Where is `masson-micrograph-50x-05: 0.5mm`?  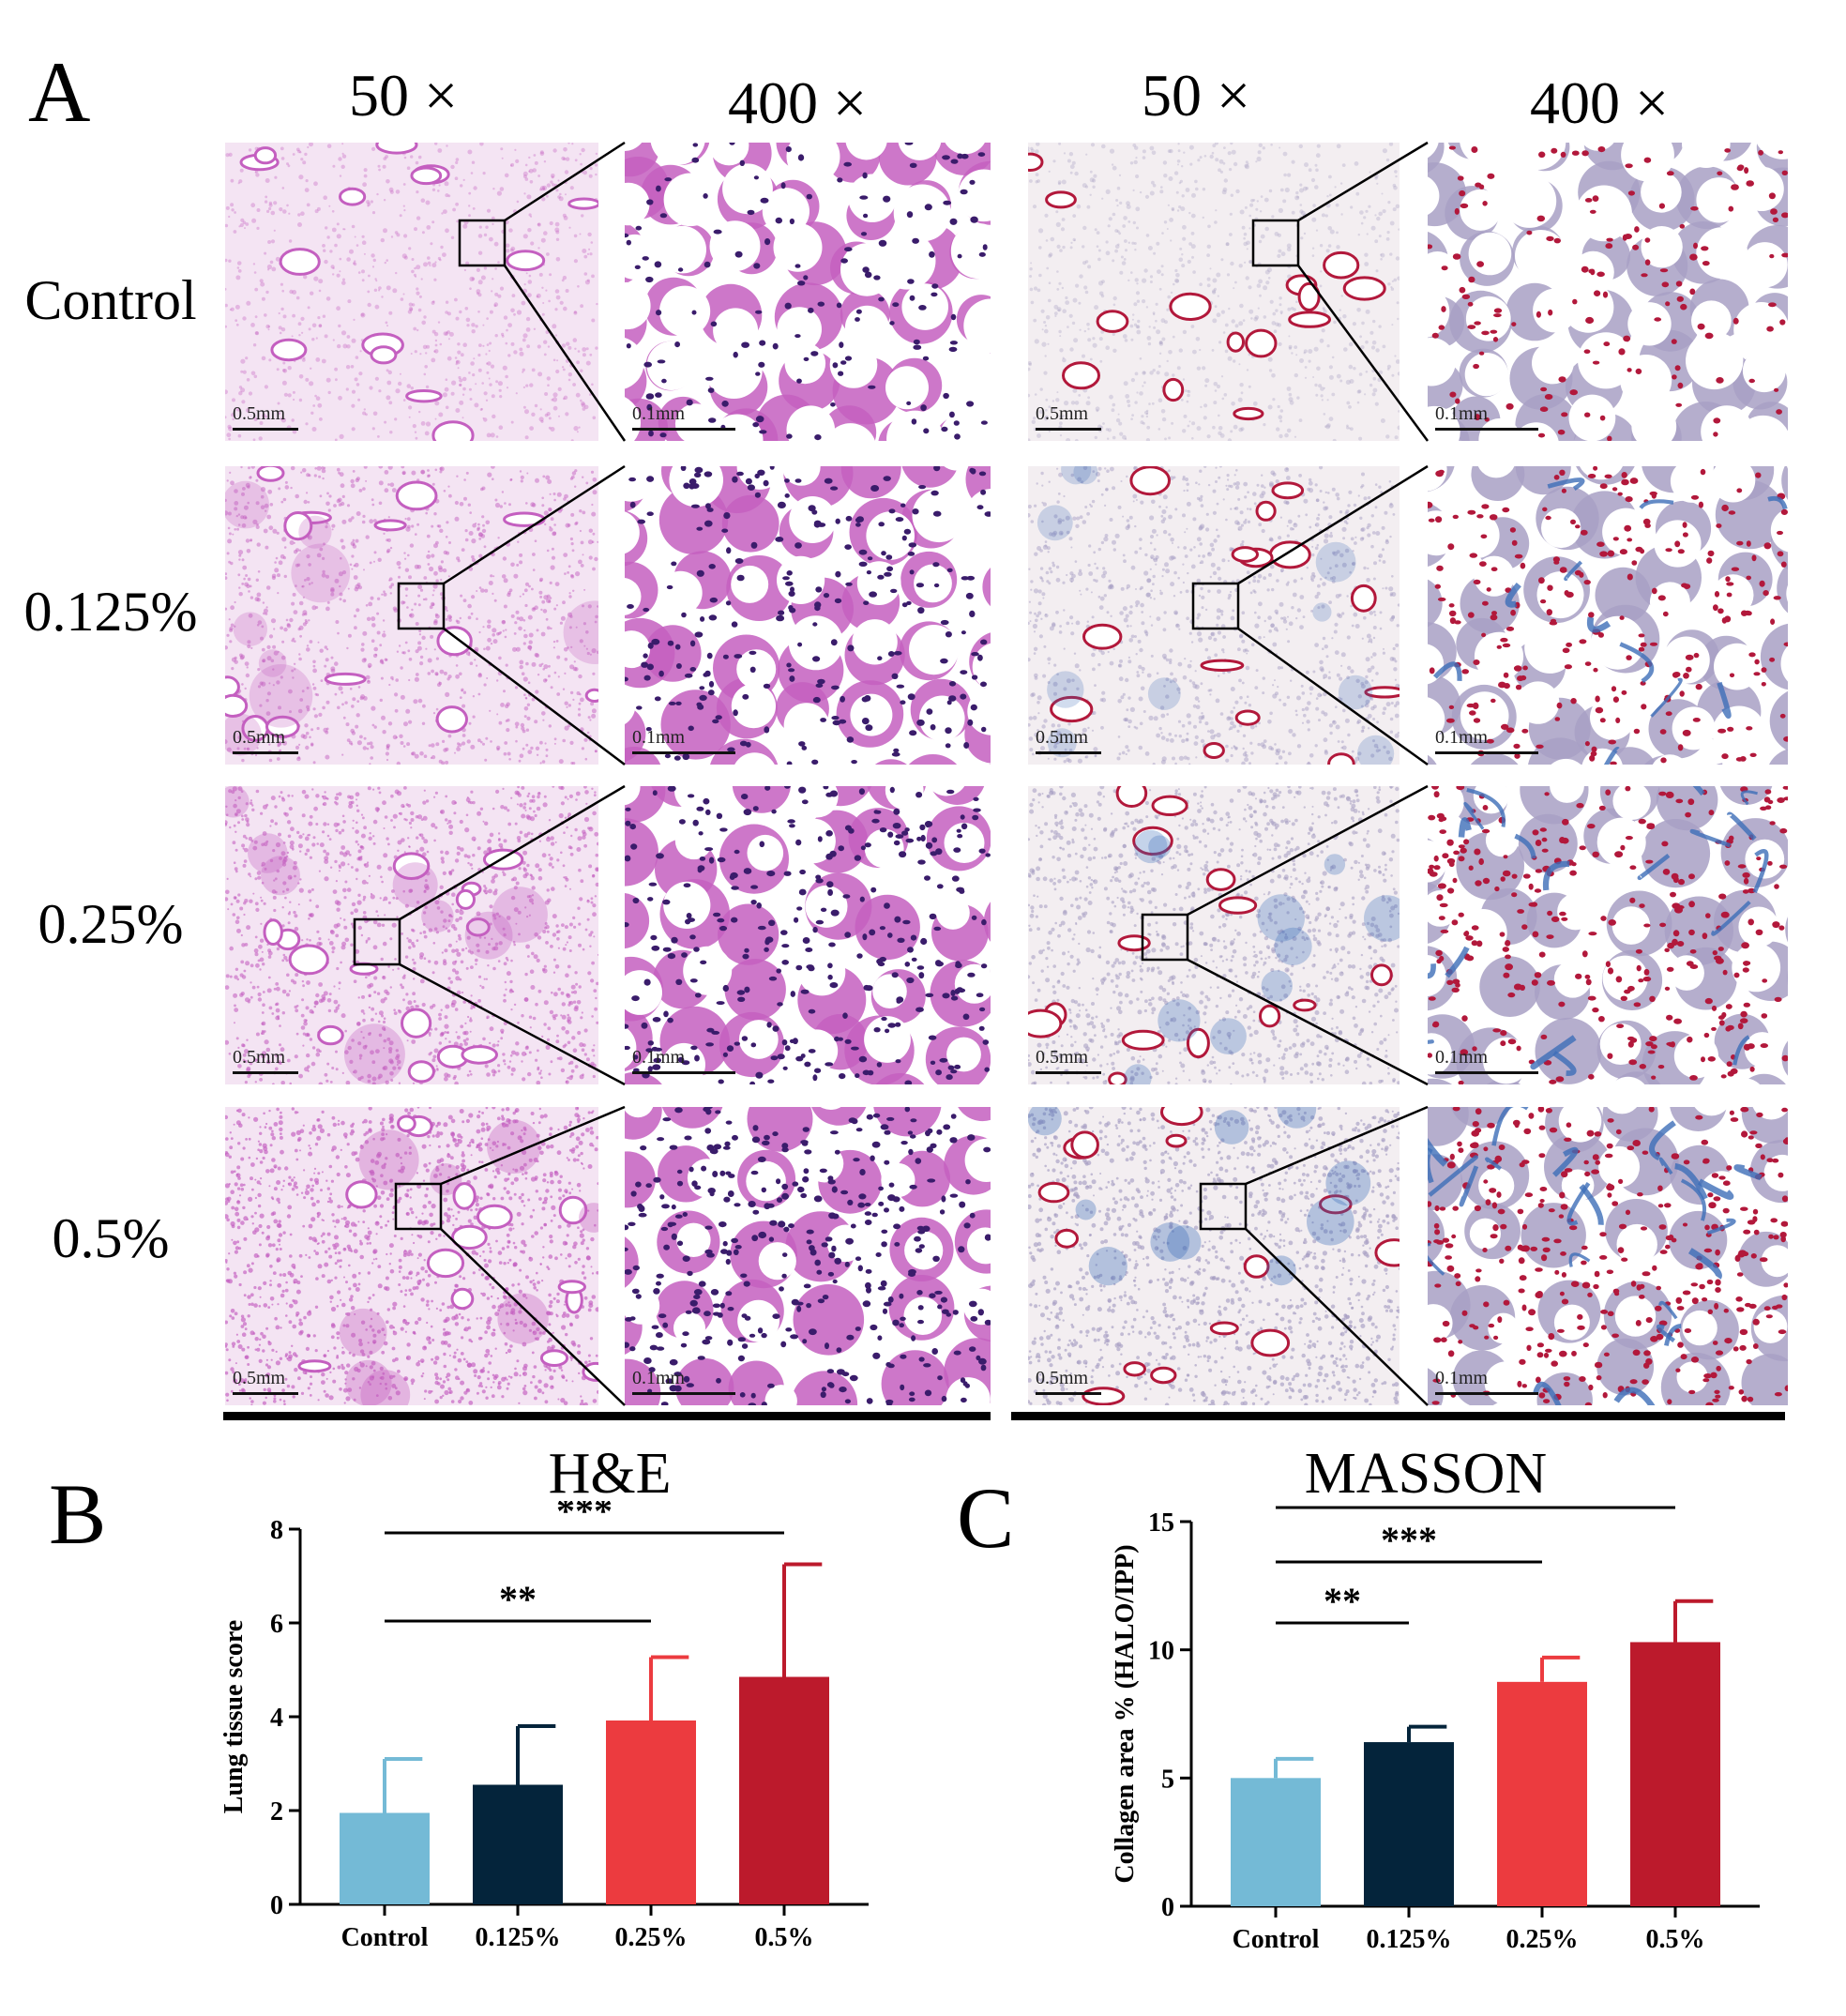
masson-micrograph-50x-05: 0.5mm is located at coordinates (1214, 1256).